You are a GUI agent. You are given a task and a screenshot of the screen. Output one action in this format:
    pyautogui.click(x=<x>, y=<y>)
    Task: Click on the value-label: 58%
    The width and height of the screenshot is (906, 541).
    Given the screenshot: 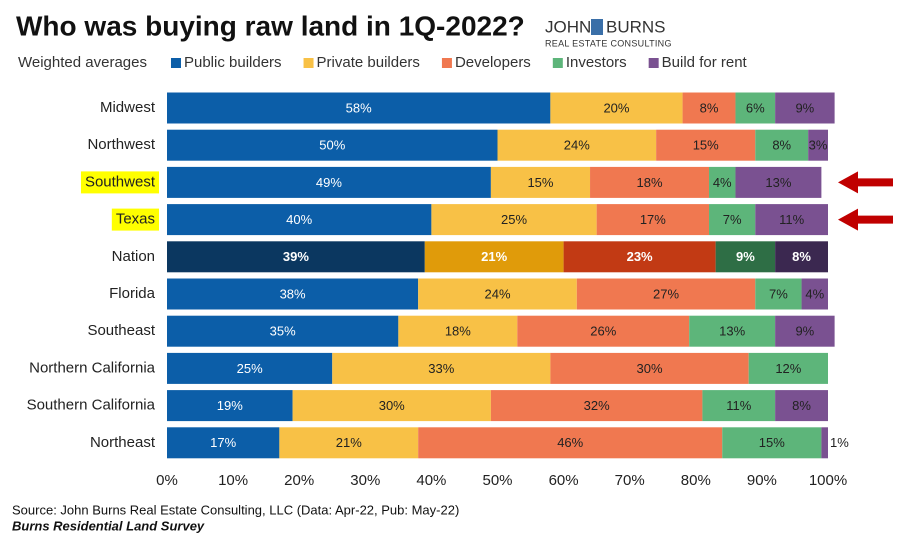 What is the action you would take?
    pyautogui.click(x=359, y=107)
    